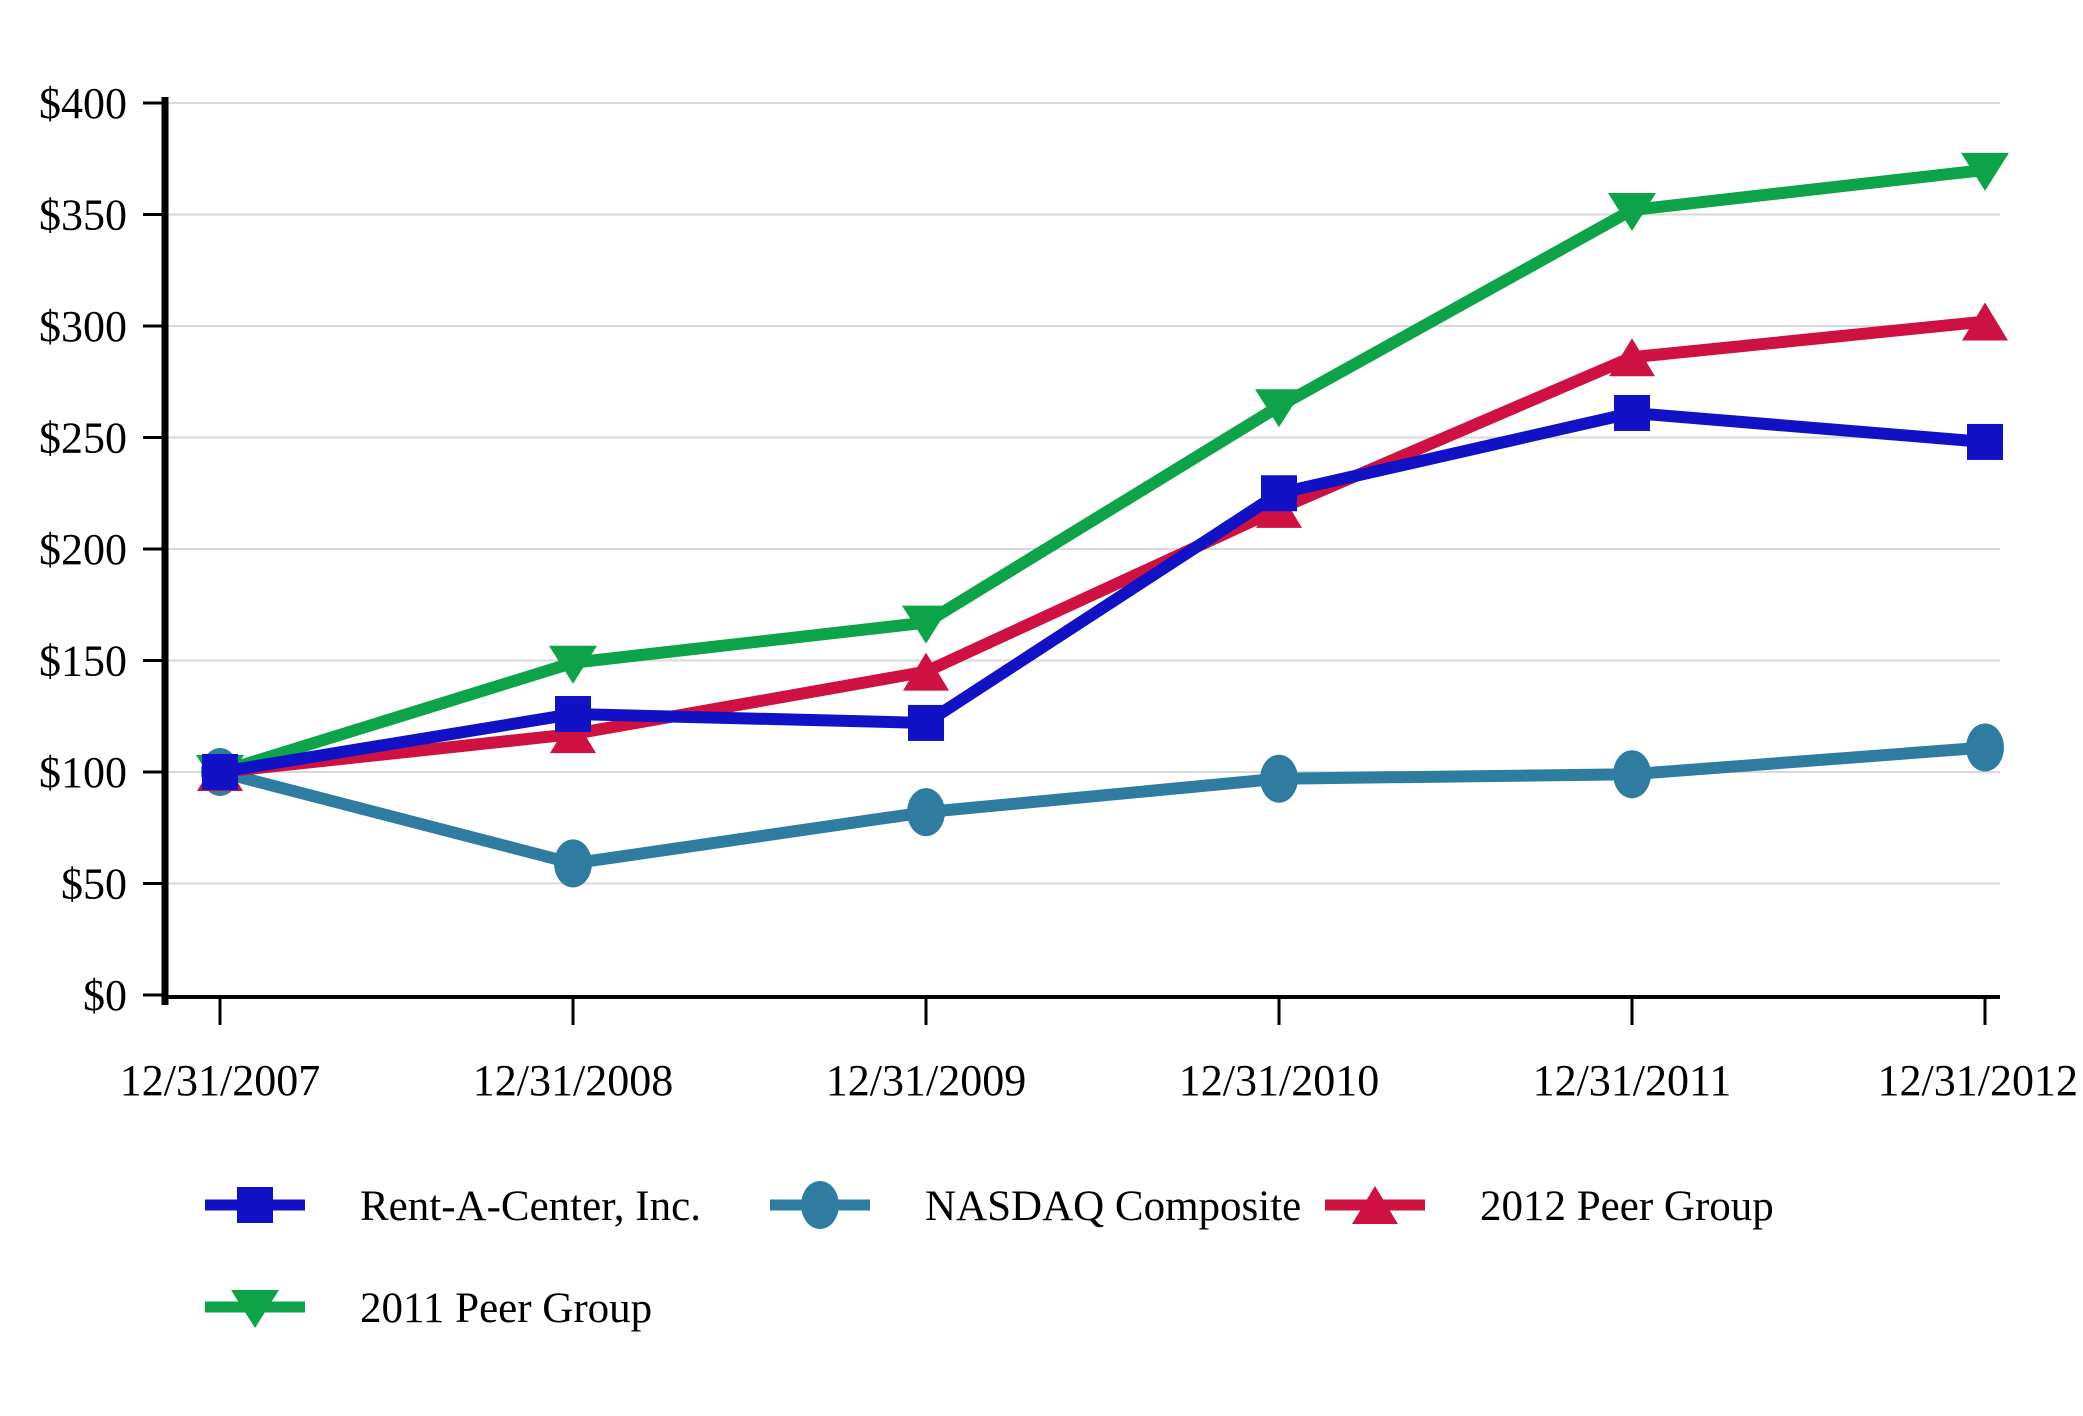  What do you see at coordinates (1978, 1080) in the screenshot?
I see `x-axis-tick-label: 12/31/2012` at bounding box center [1978, 1080].